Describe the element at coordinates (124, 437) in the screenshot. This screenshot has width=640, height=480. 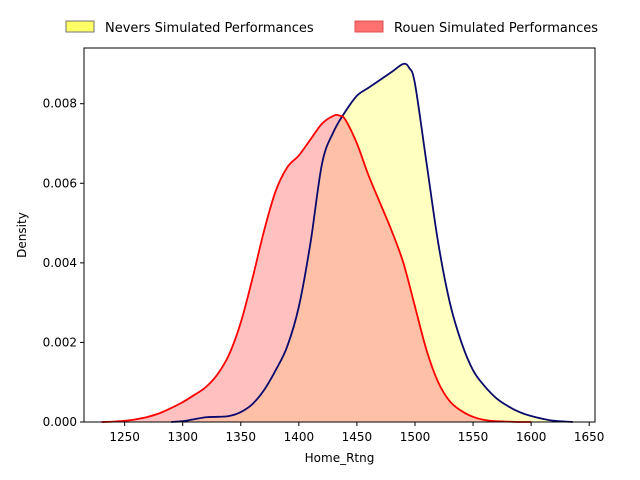
I see `x-tick-label: 1250` at that location.